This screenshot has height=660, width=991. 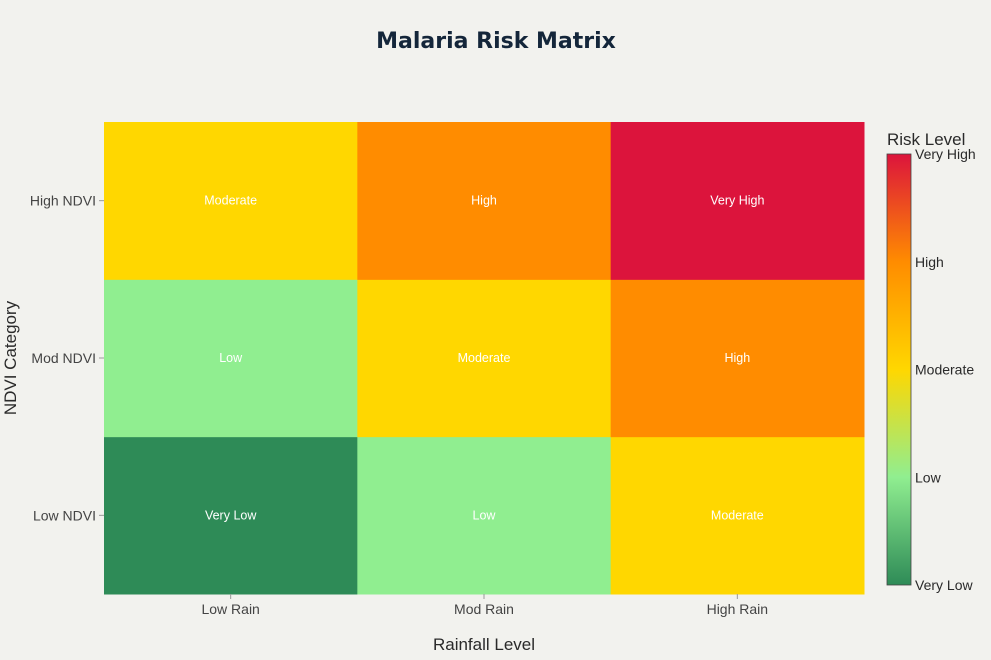 I want to click on x-tick-label: Low Rain, so click(x=230, y=609).